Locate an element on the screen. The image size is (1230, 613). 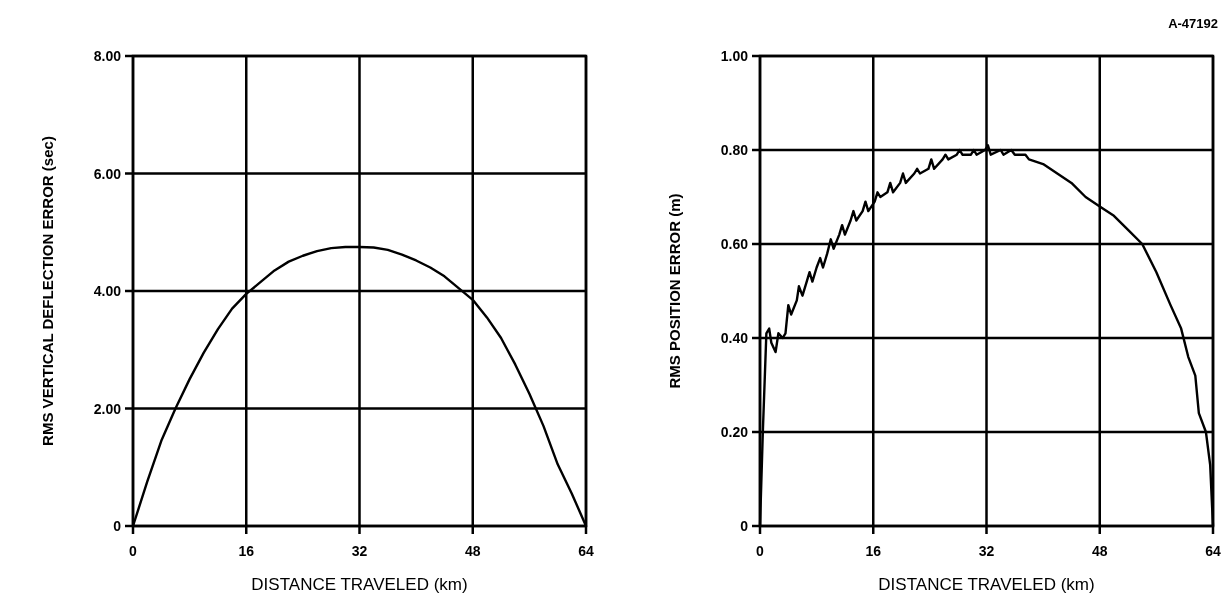
y-tick-label: 6.00 is located at coordinates (107, 173).